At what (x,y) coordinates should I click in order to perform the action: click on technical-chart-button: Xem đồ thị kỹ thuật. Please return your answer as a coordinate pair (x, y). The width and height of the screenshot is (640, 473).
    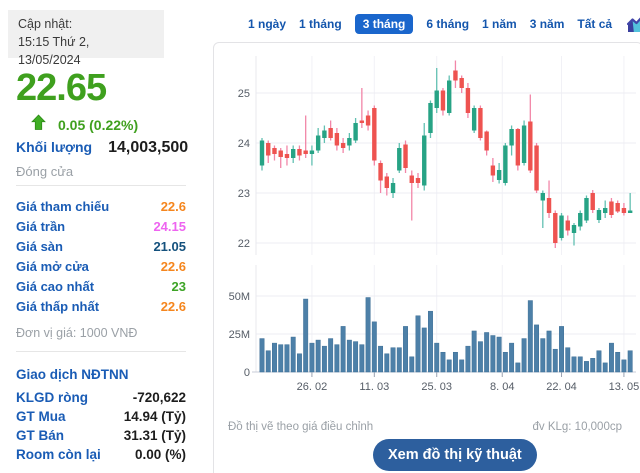
    Looking at the image, I should click on (455, 455).